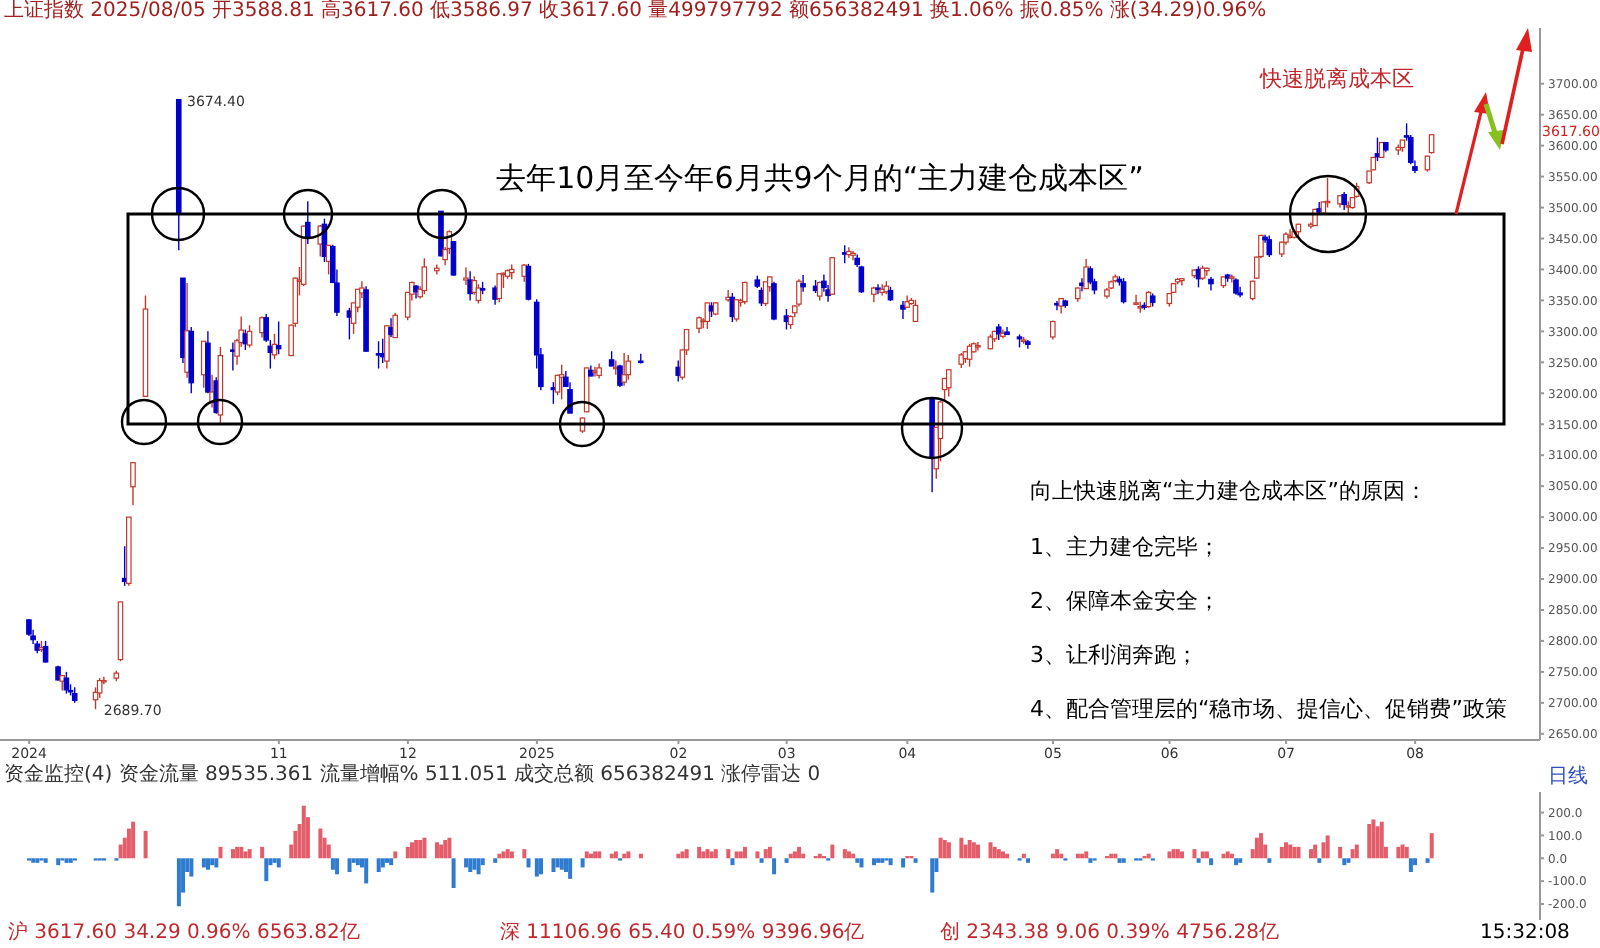 This screenshot has width=1600, height=948. Describe the element at coordinates (412, 775) in the screenshot. I see `chart-title: 资金监控(4) 资金流量 89535.361 流量增幅% 511.051 成交总额 656382491 涨停雷达 0` at that location.